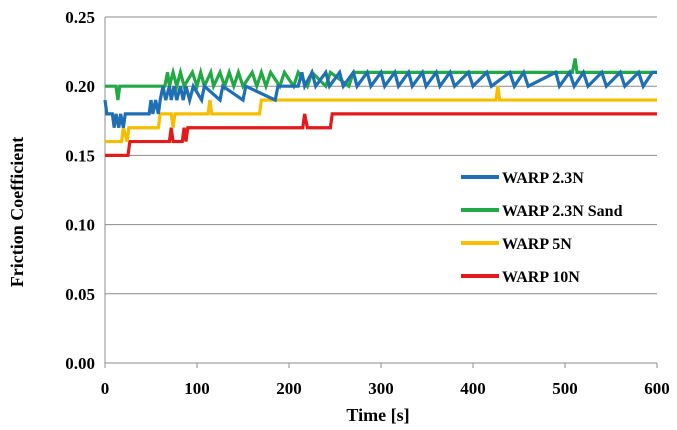 The height and width of the screenshot is (430, 677). I want to click on legend-label: WARP 5N, so click(537, 244).